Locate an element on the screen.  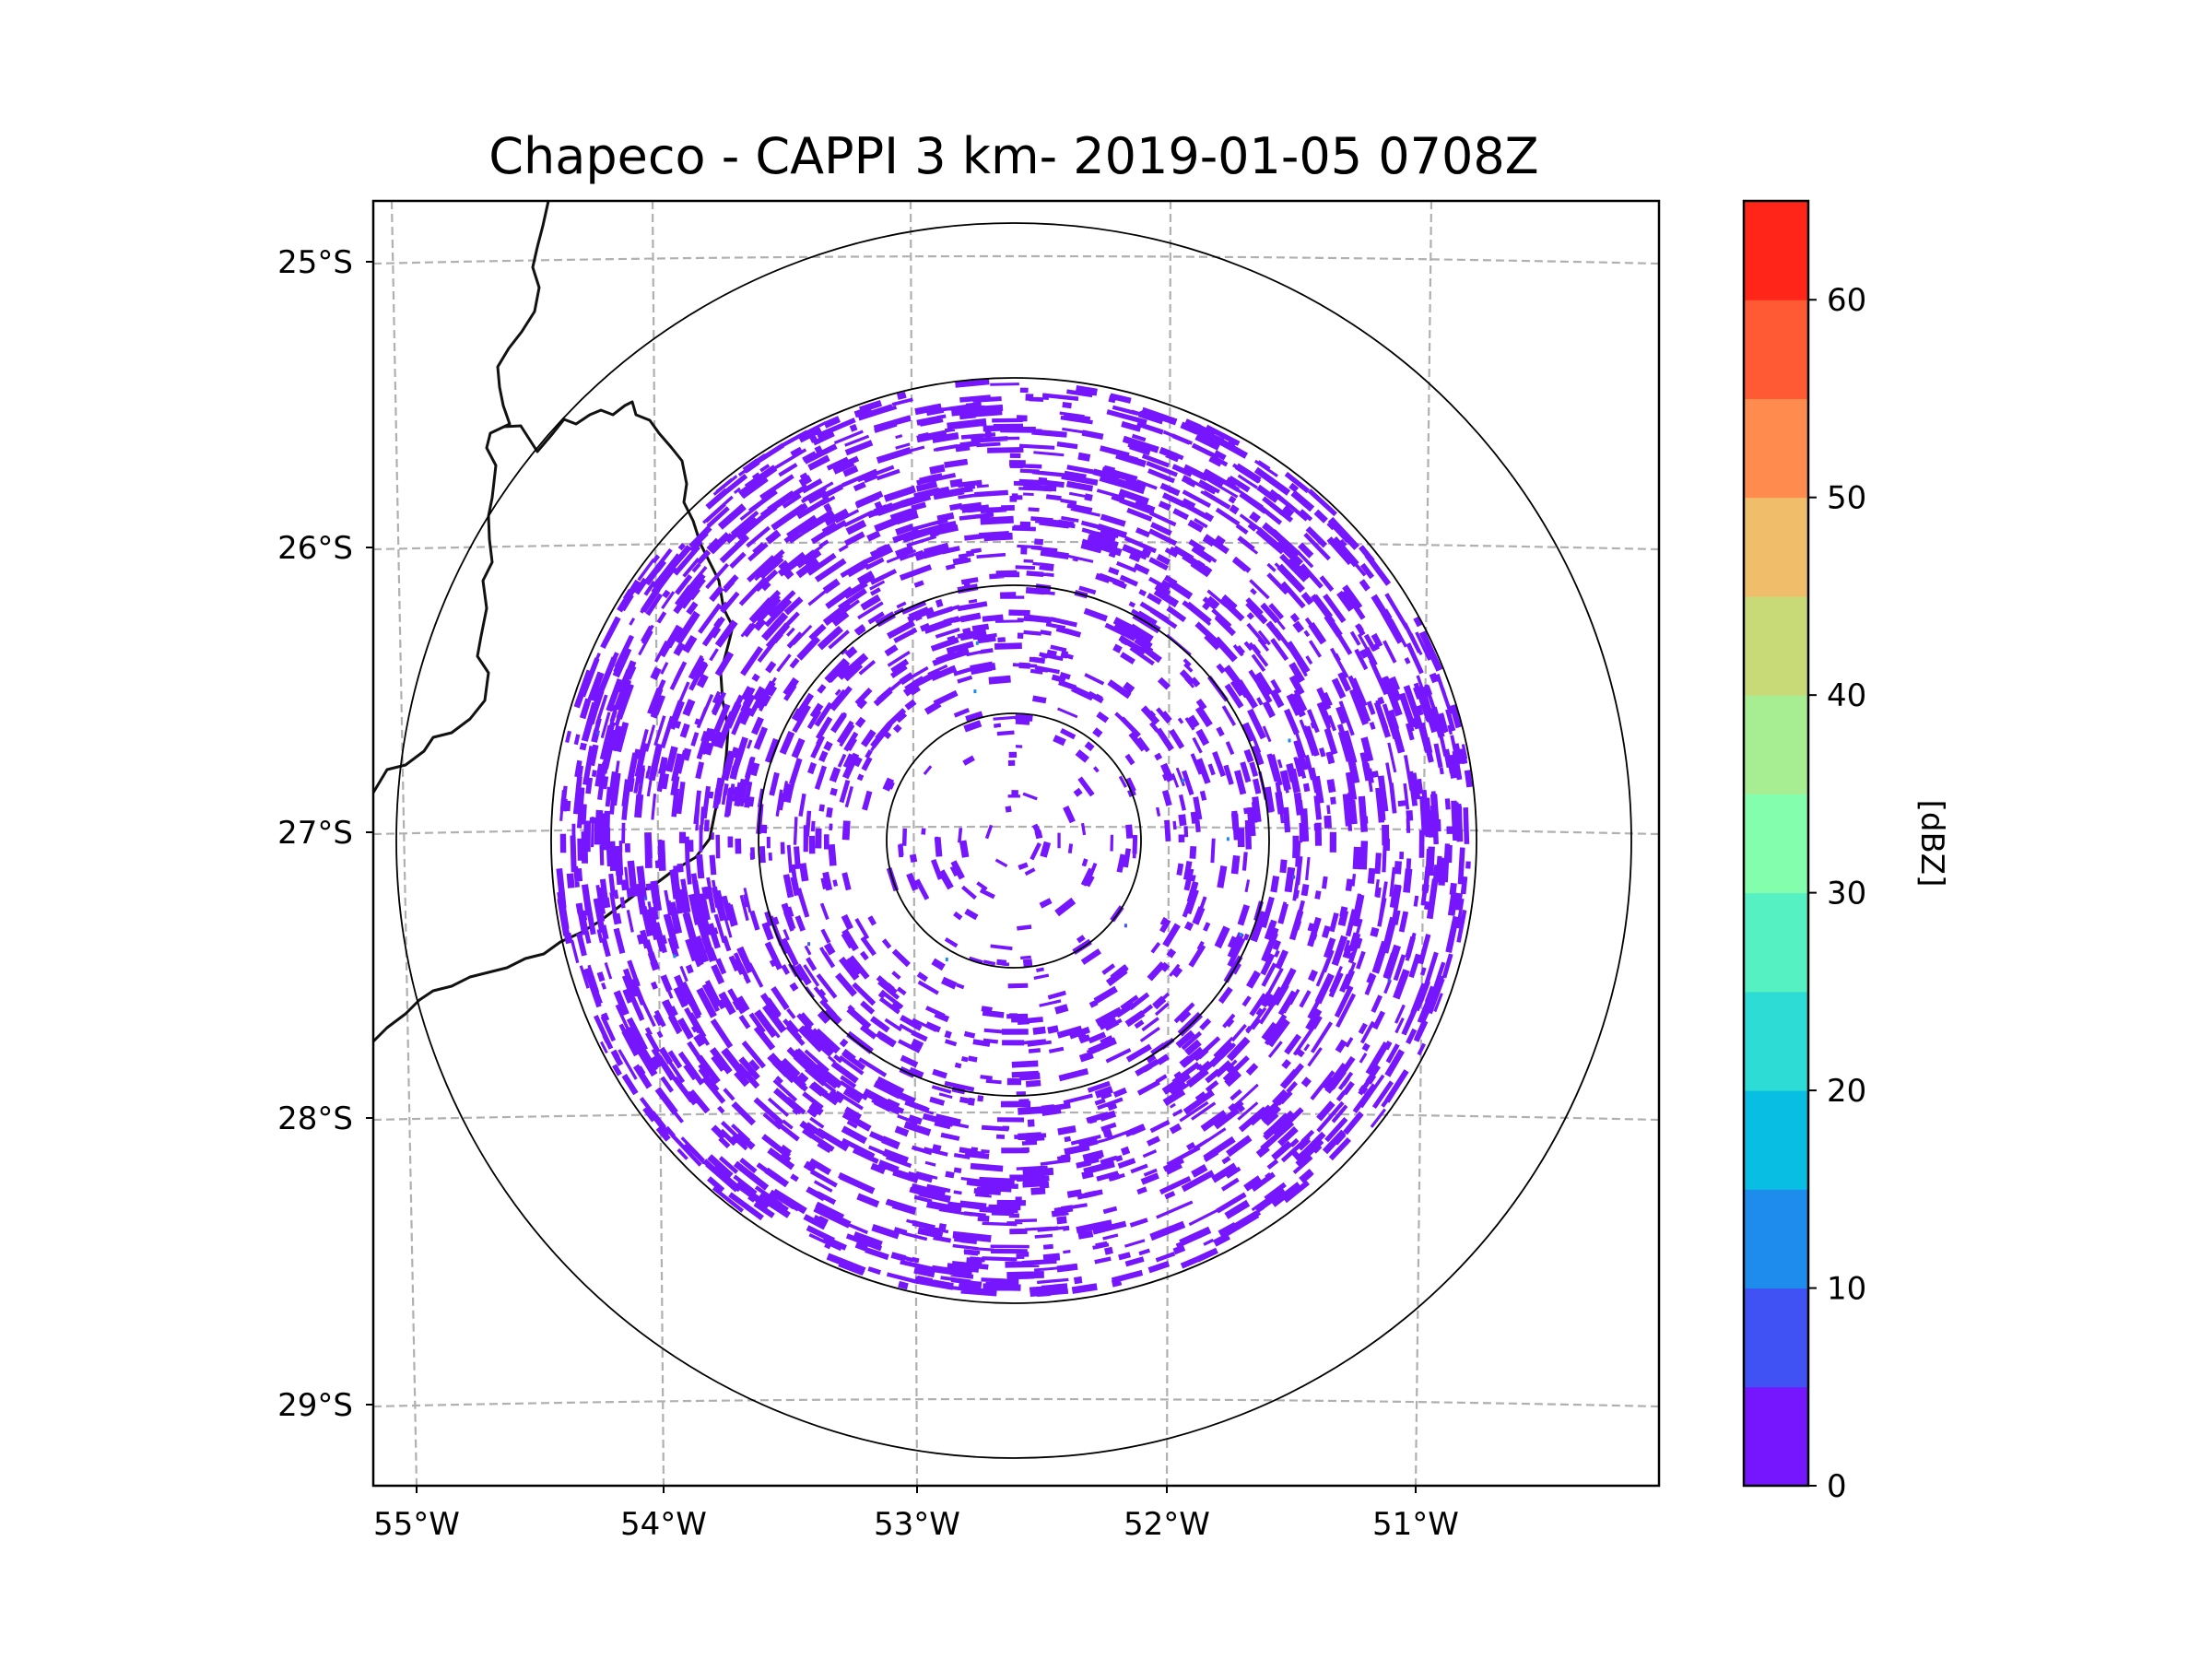
y-tick-label: 27°S is located at coordinates (315, 833).